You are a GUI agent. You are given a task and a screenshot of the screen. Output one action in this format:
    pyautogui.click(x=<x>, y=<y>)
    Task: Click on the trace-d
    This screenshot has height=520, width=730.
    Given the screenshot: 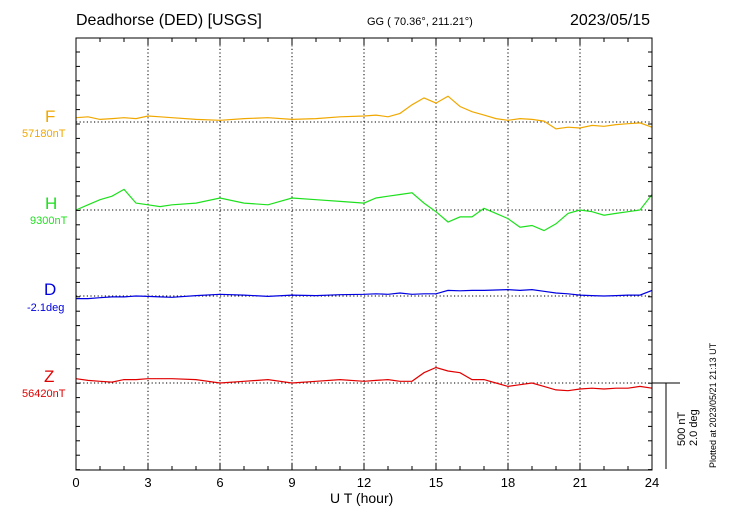 What is the action you would take?
    pyautogui.click(x=364, y=294)
    